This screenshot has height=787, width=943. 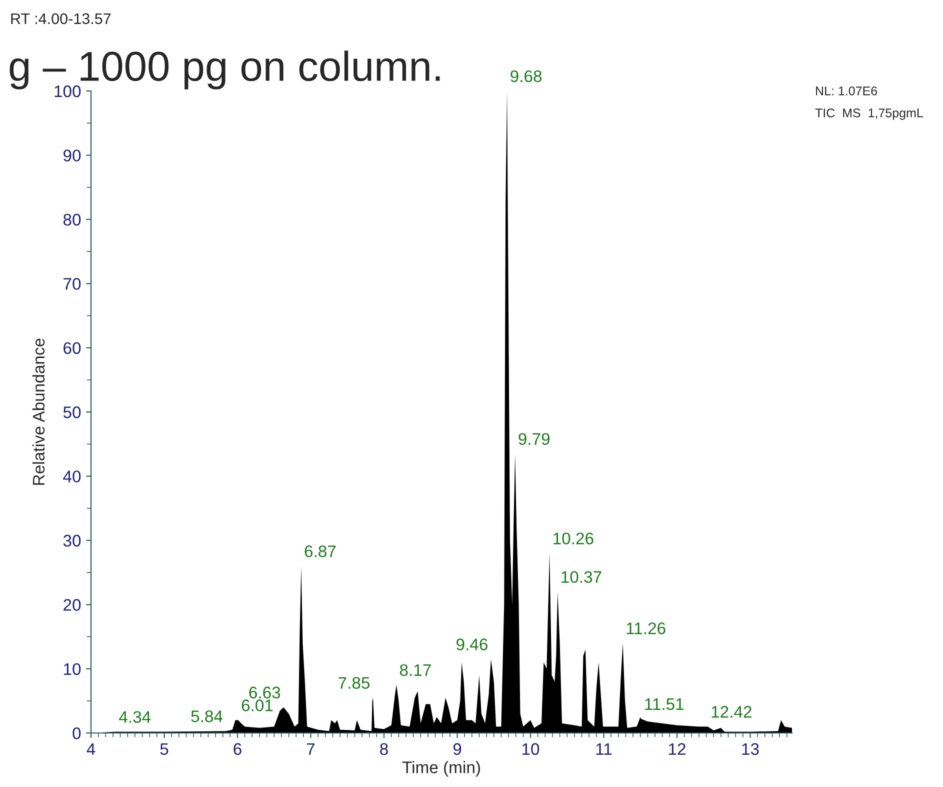 What do you see at coordinates (320, 551) in the screenshot?
I see `annotation: 6.87` at bounding box center [320, 551].